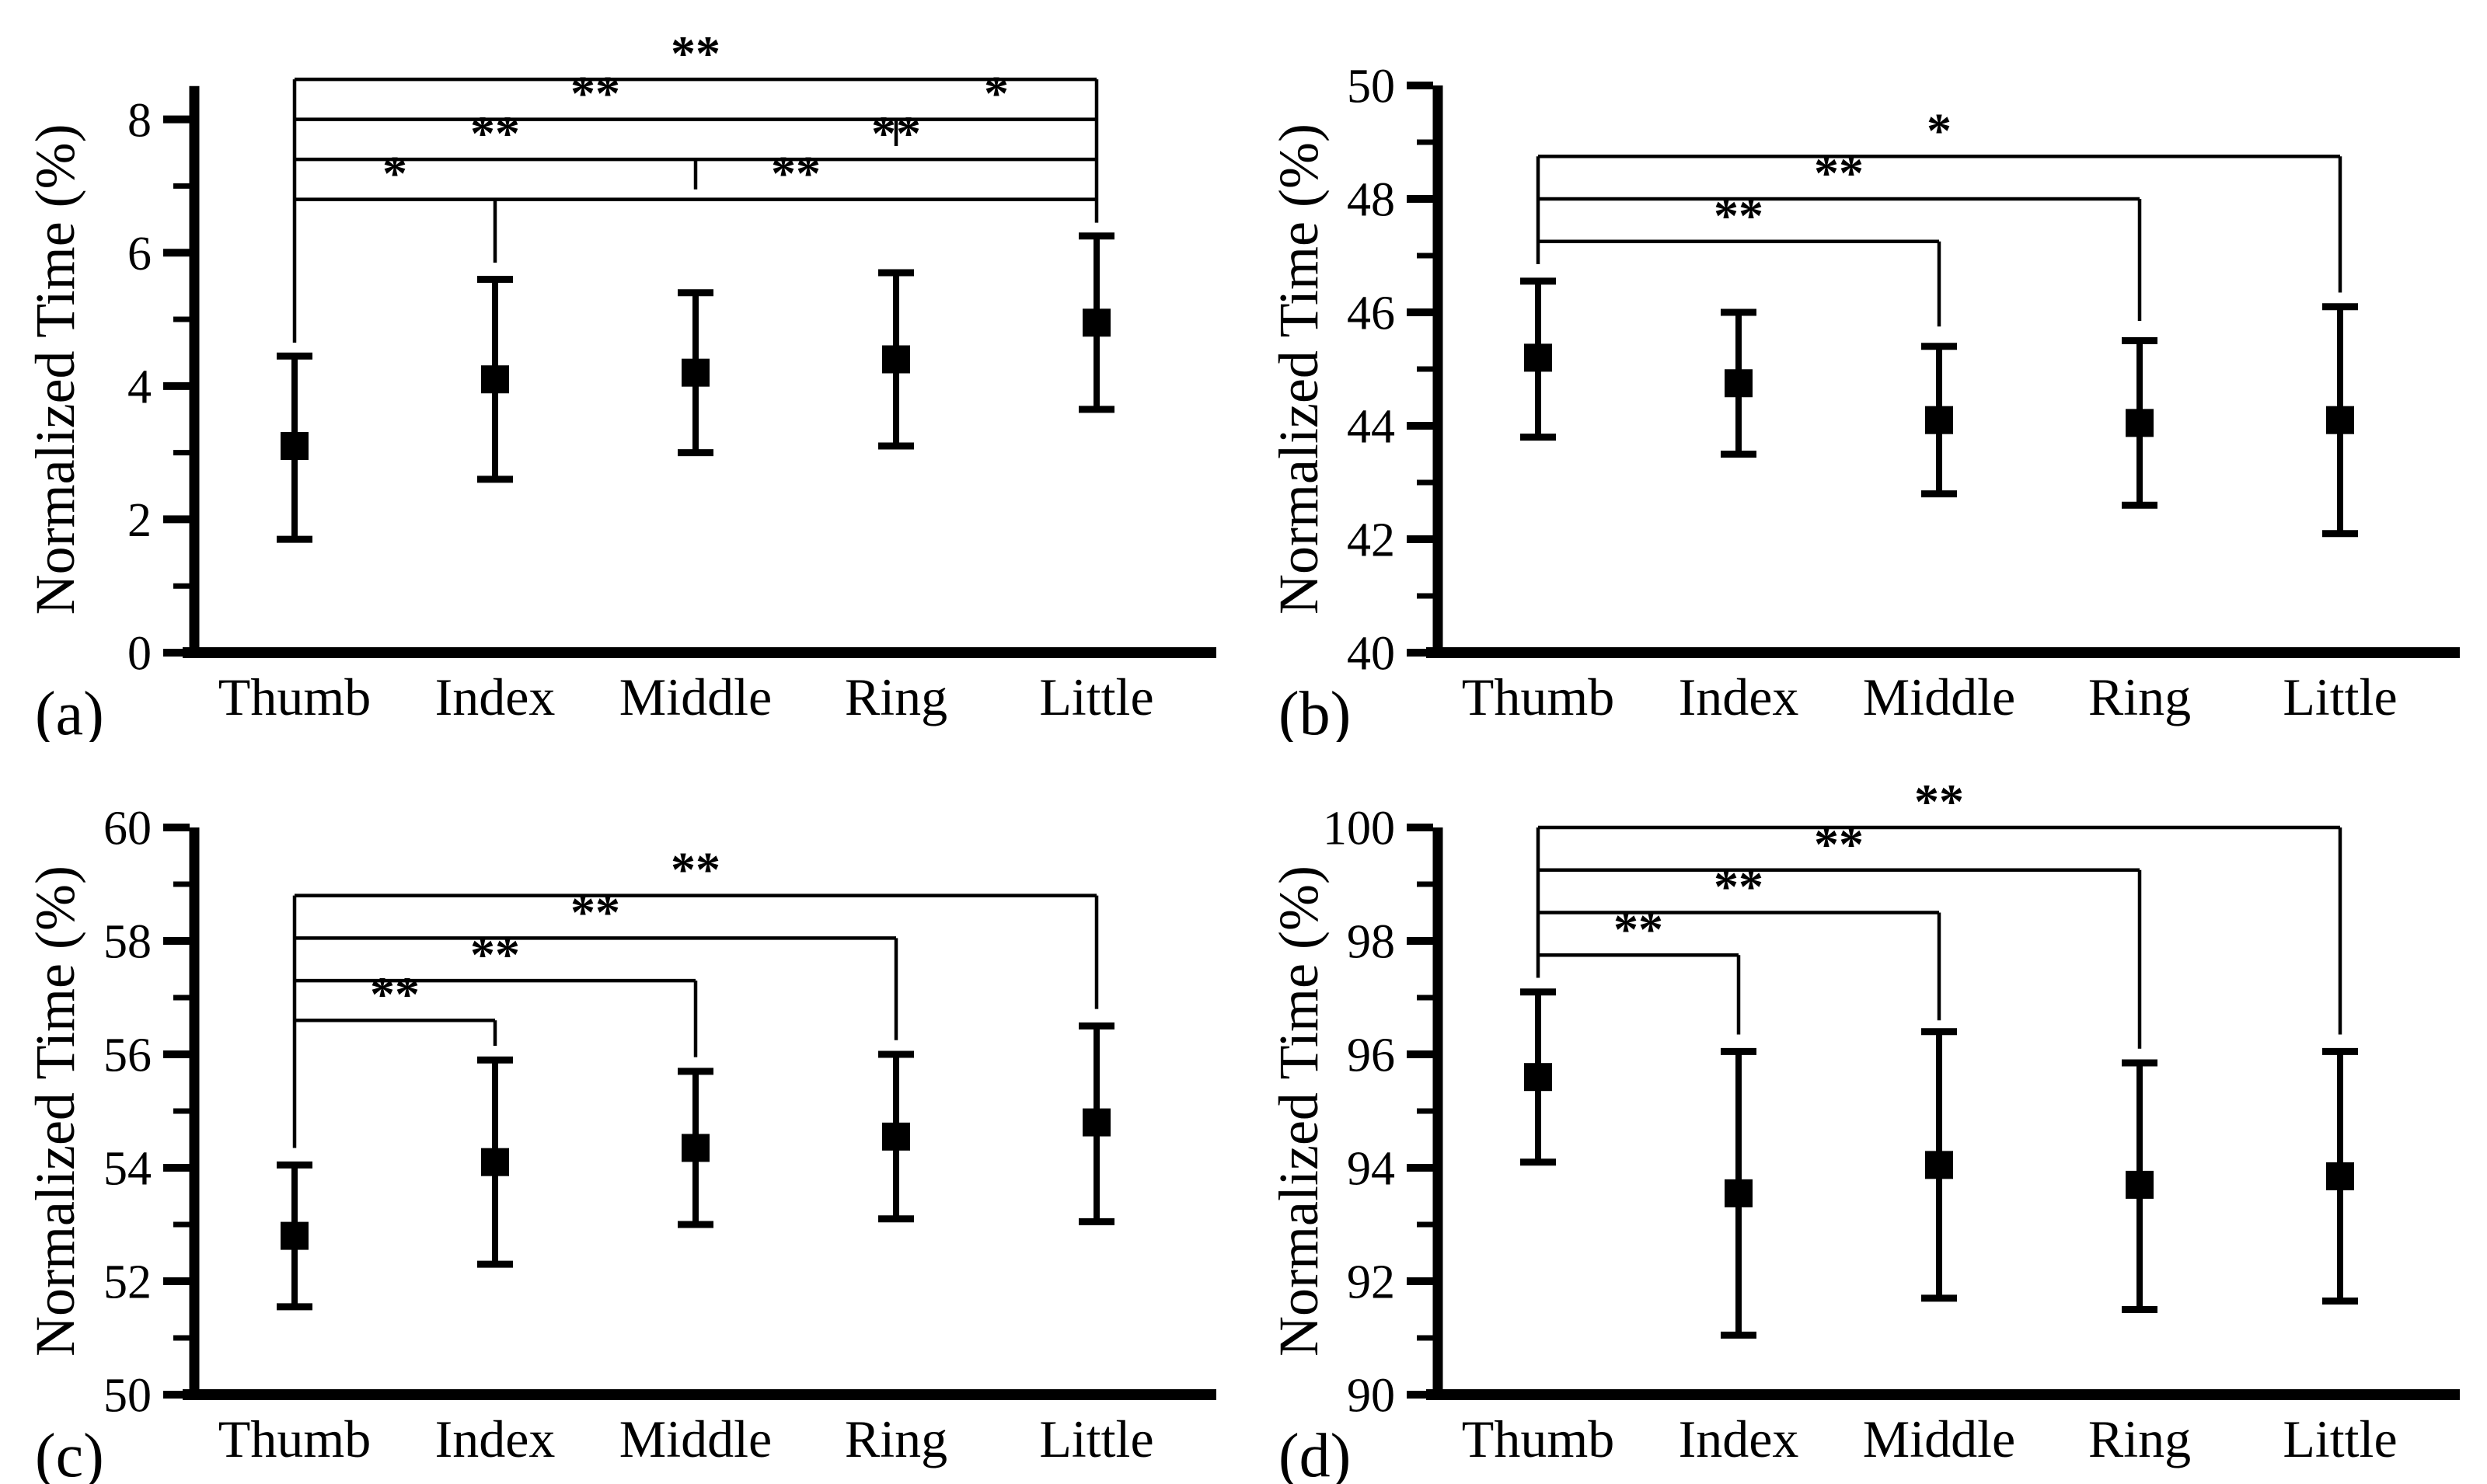 The image size is (2487, 1484). I want to click on panel-letter: (c), so click(69, 1453).